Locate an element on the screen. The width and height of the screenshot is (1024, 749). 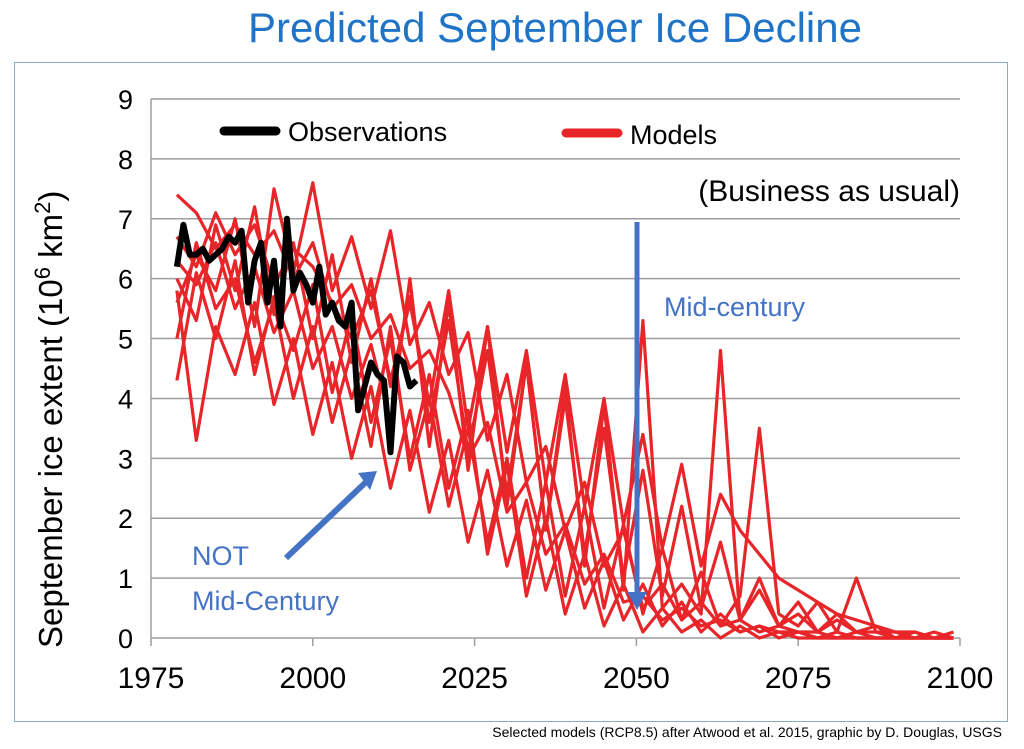
x-tick-label: 2100 is located at coordinates (960, 678).